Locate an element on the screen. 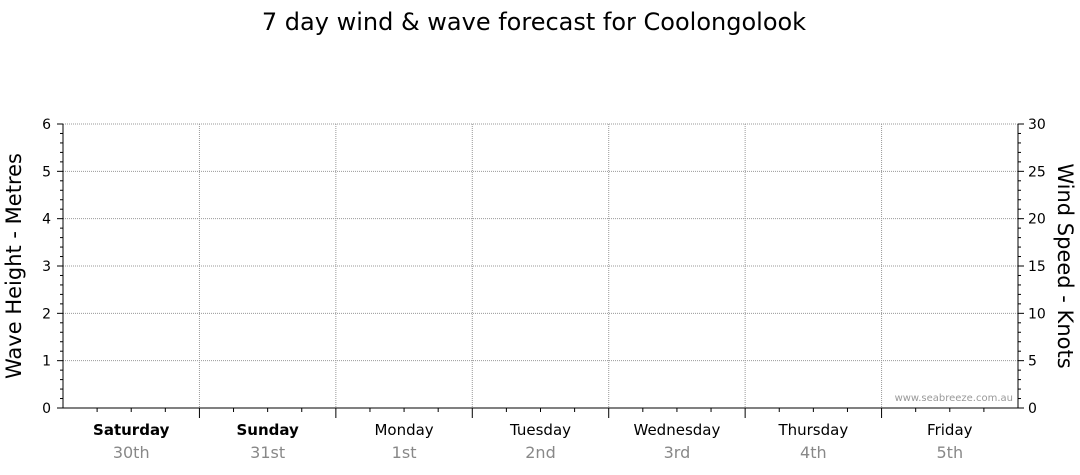 The image size is (1080, 475). day-name-label: Friday is located at coordinates (950, 430).